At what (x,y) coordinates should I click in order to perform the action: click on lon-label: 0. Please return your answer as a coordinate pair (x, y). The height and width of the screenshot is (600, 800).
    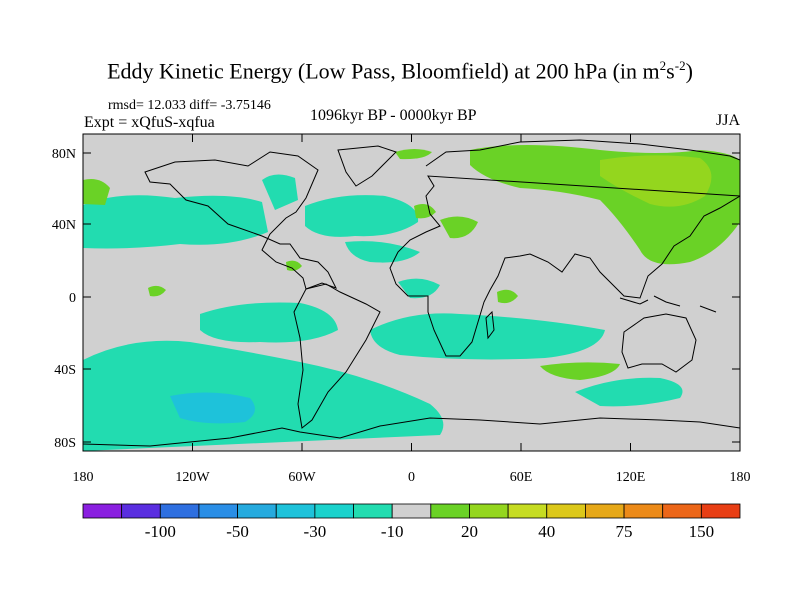
    Looking at the image, I should click on (411, 477).